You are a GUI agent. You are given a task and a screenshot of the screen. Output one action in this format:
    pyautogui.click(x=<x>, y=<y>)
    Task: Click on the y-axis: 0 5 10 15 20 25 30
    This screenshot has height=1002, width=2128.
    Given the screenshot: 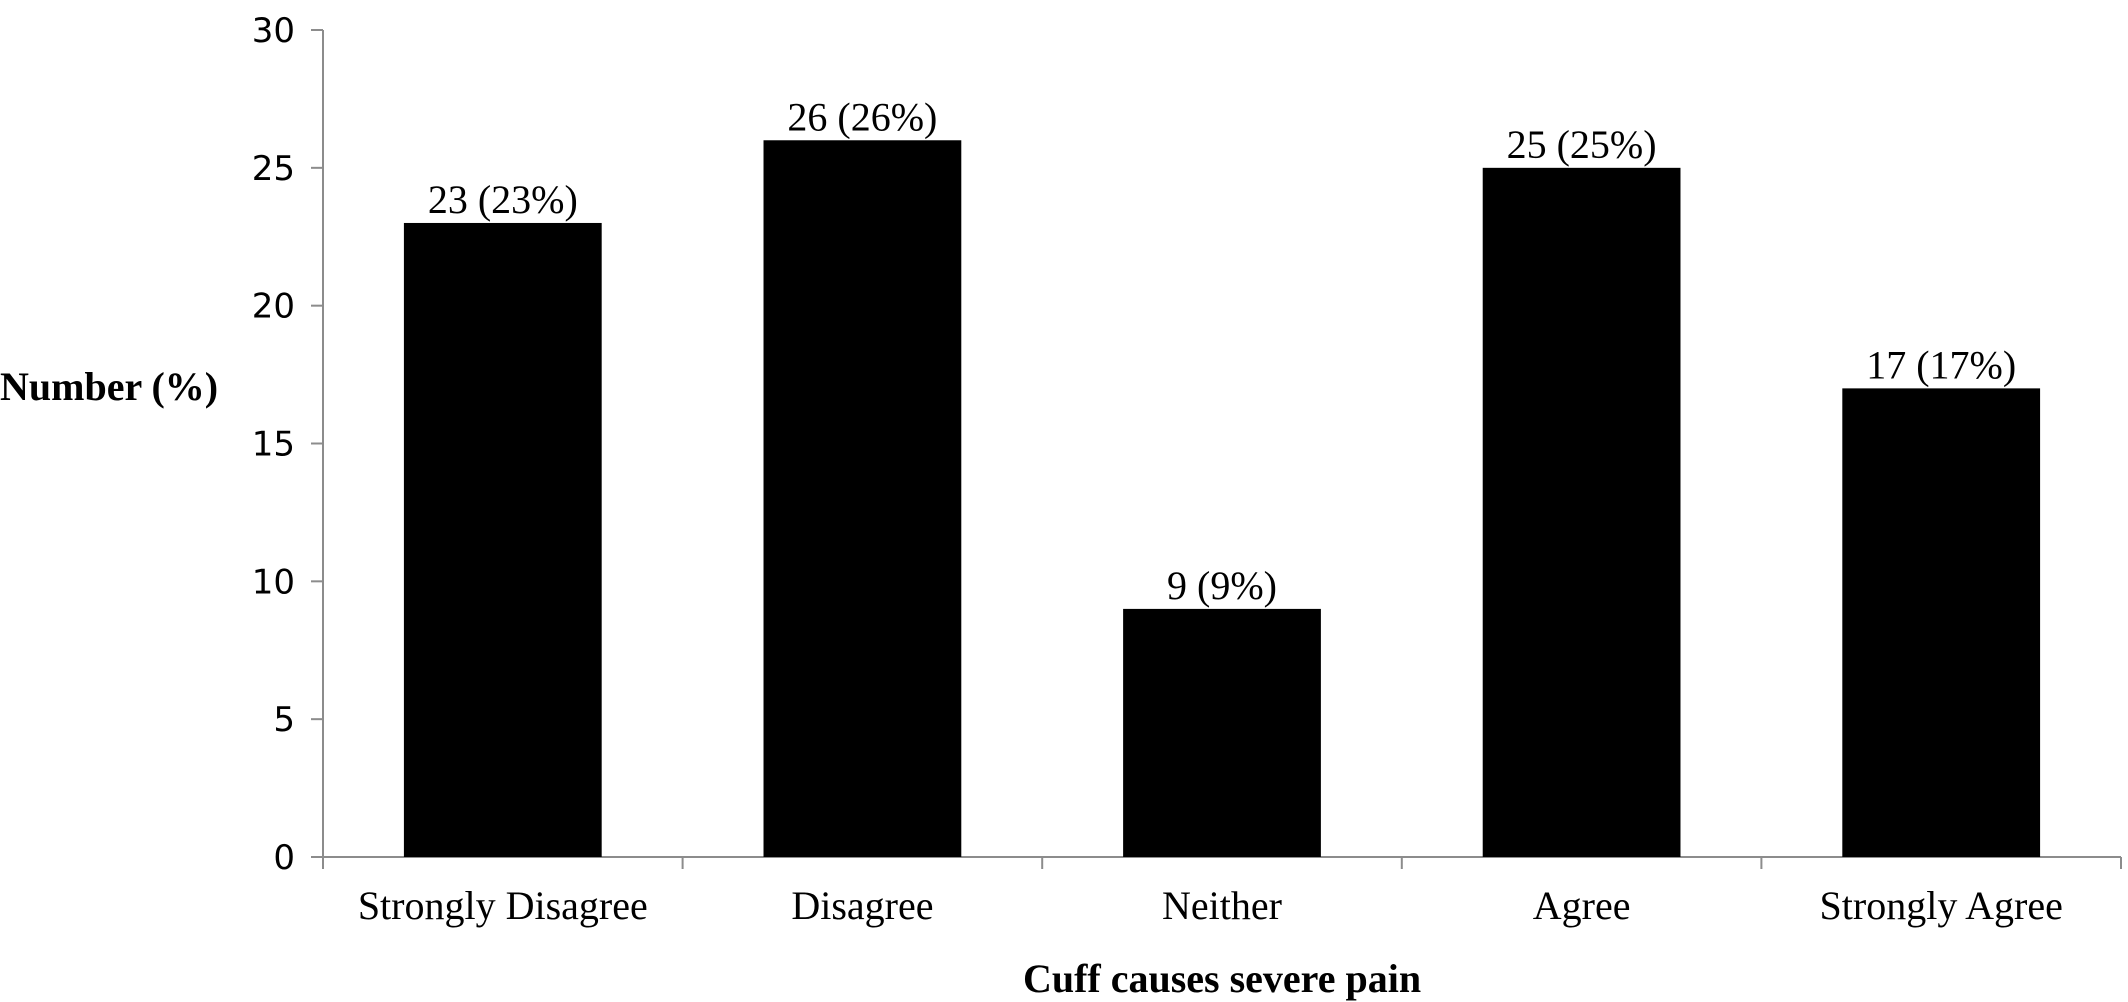 What is the action you would take?
    pyautogui.click(x=288, y=444)
    